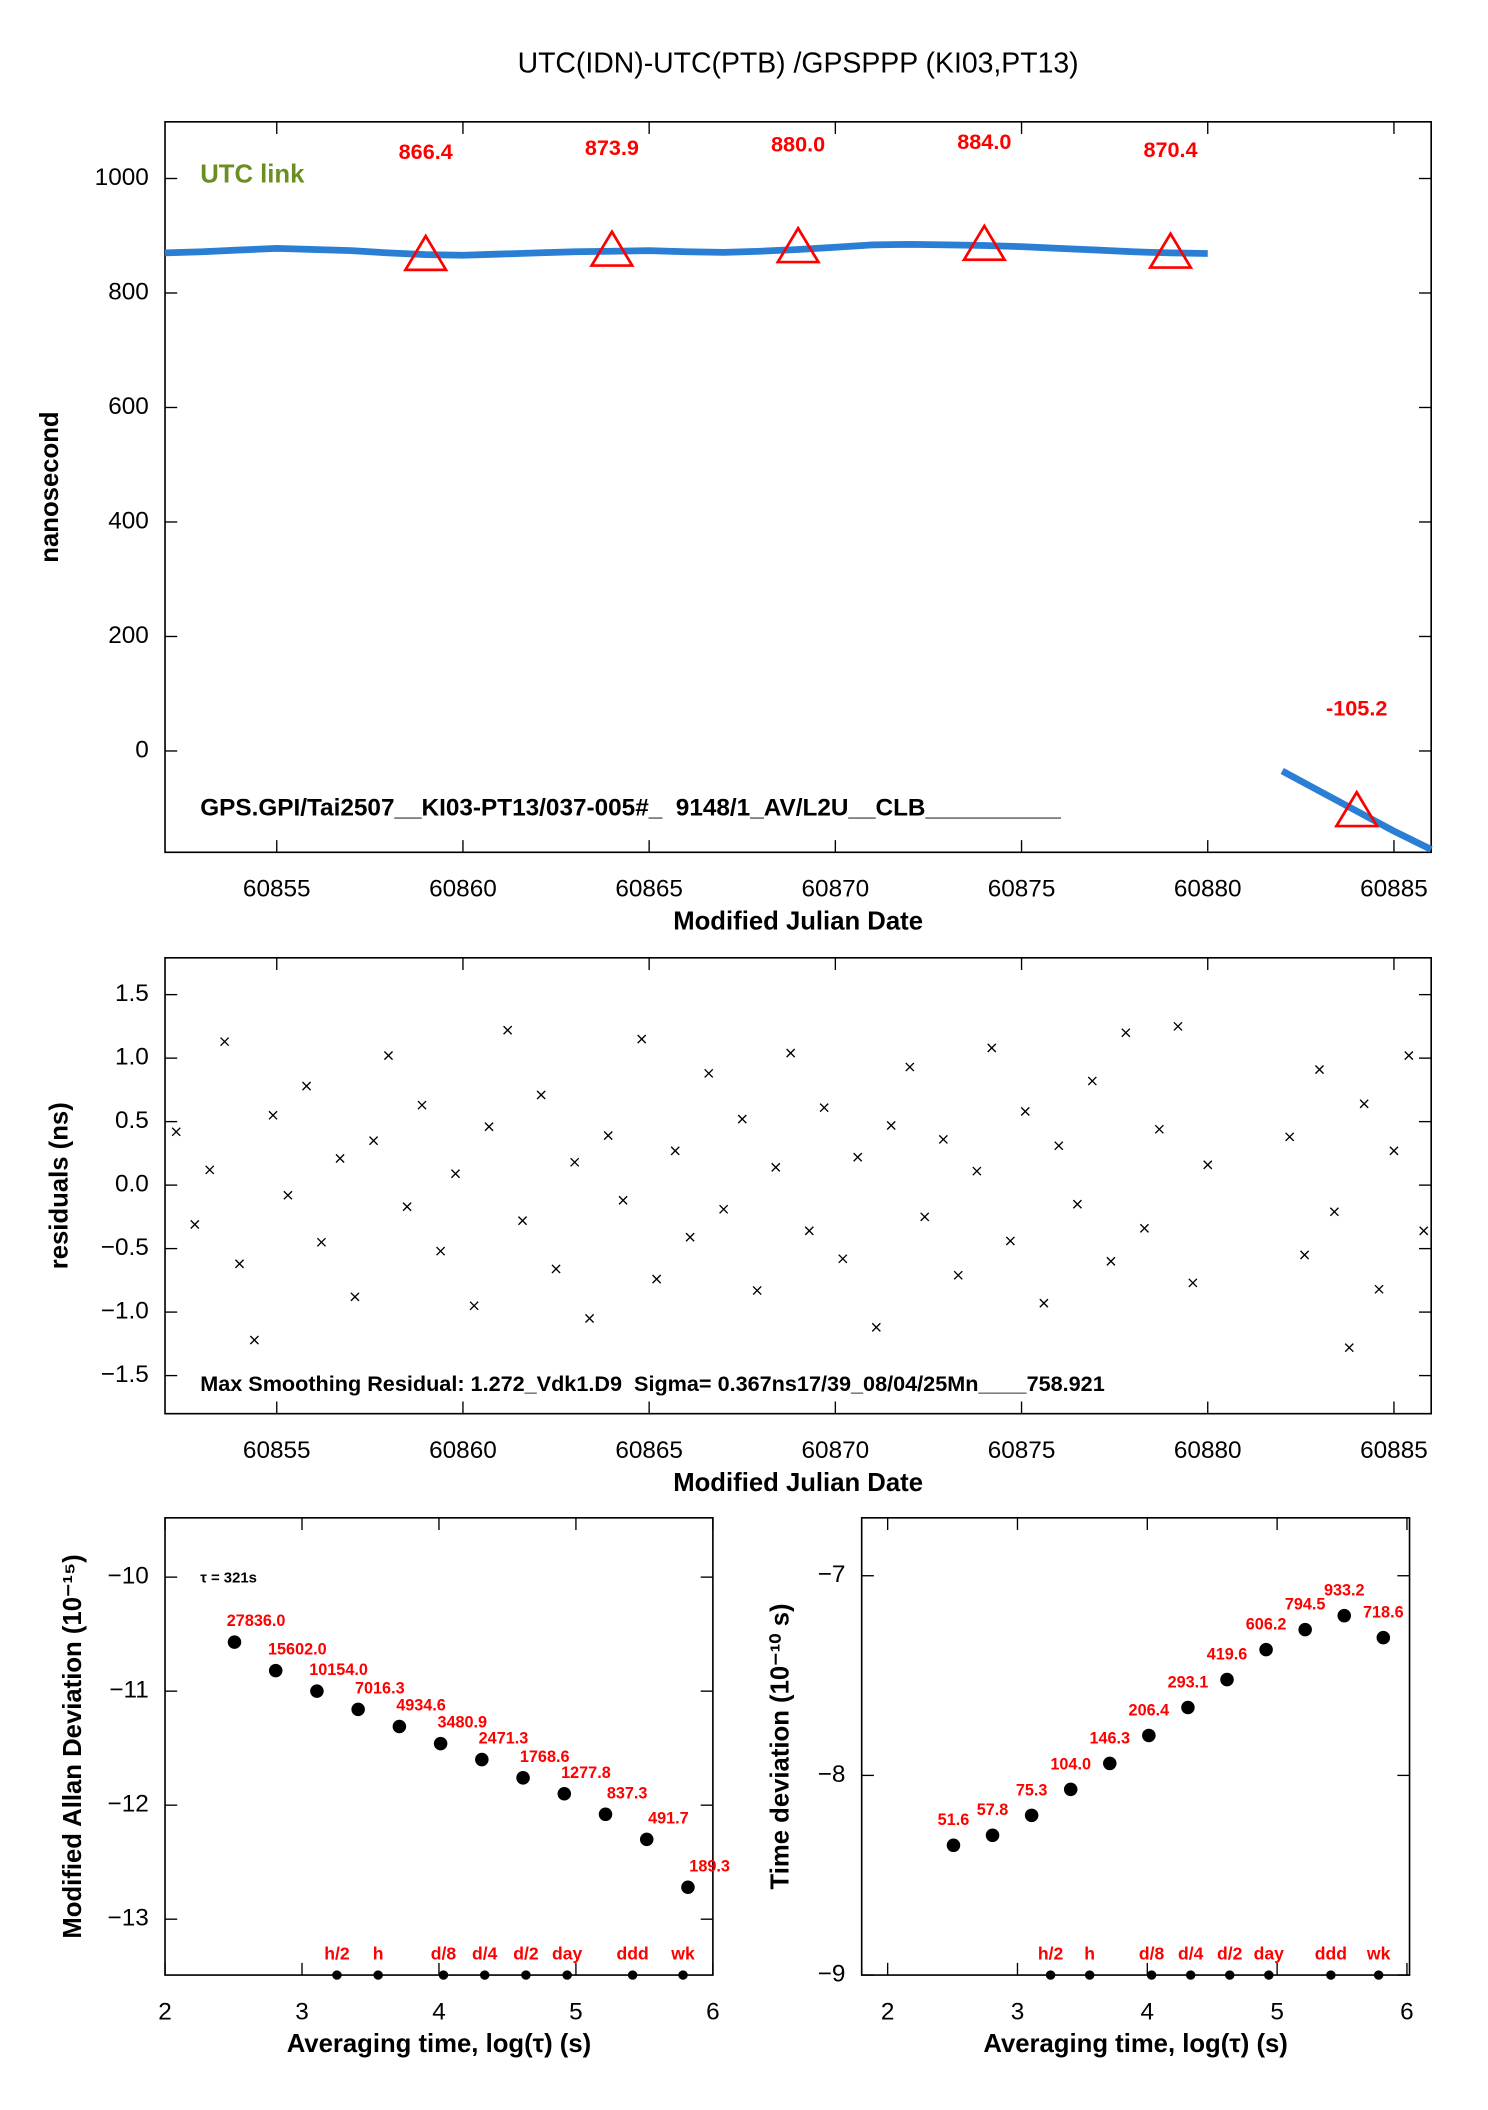 The height and width of the screenshot is (2110, 1488). Describe the element at coordinates (1266, 1625) in the screenshot. I see `point-label: 606.2` at that location.